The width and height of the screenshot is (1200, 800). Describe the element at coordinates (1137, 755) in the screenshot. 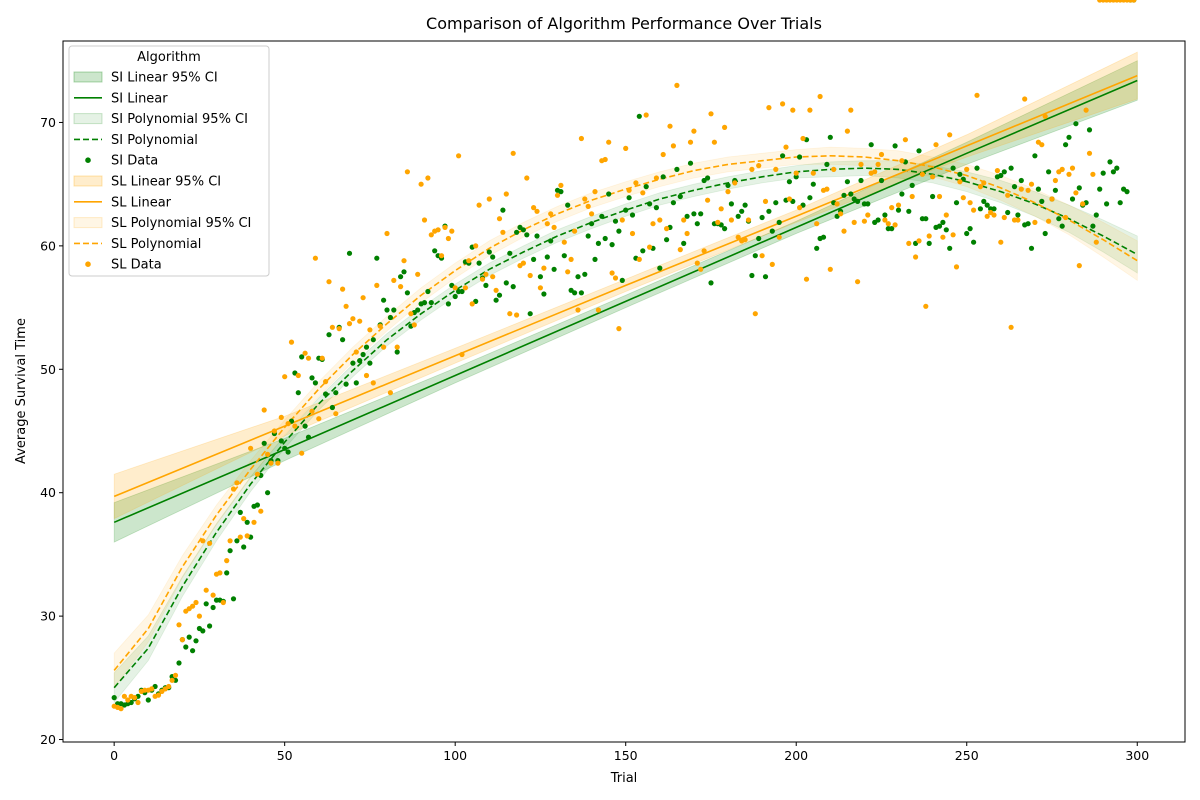

I see `x-tick-label: 300` at that location.